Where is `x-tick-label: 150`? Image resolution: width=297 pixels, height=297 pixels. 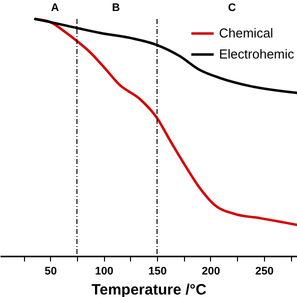
x-tick-label: 150 is located at coordinates (157, 272).